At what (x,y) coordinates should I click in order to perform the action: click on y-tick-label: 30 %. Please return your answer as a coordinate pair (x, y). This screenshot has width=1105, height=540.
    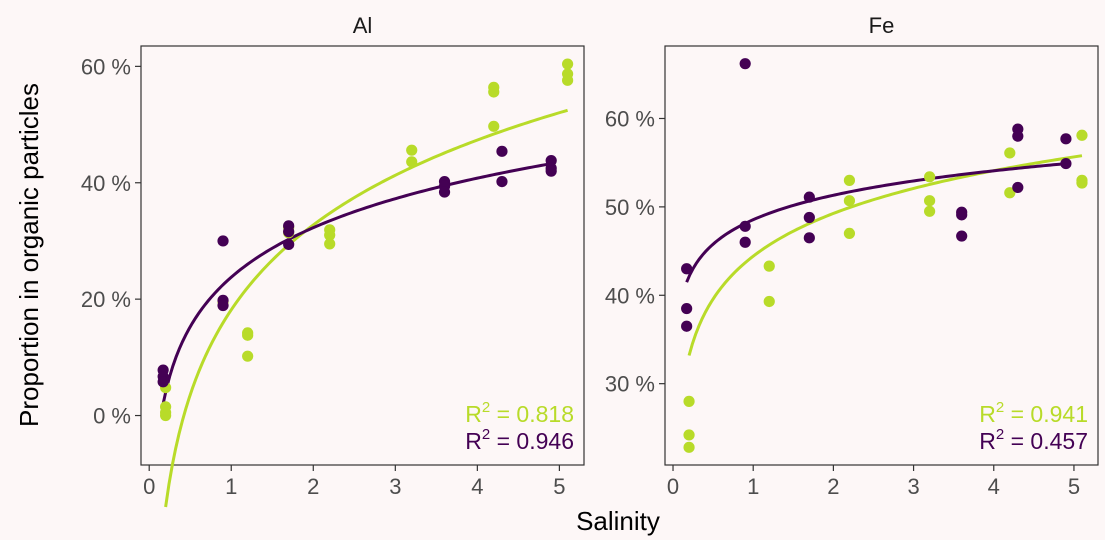
    Looking at the image, I should click on (630, 384).